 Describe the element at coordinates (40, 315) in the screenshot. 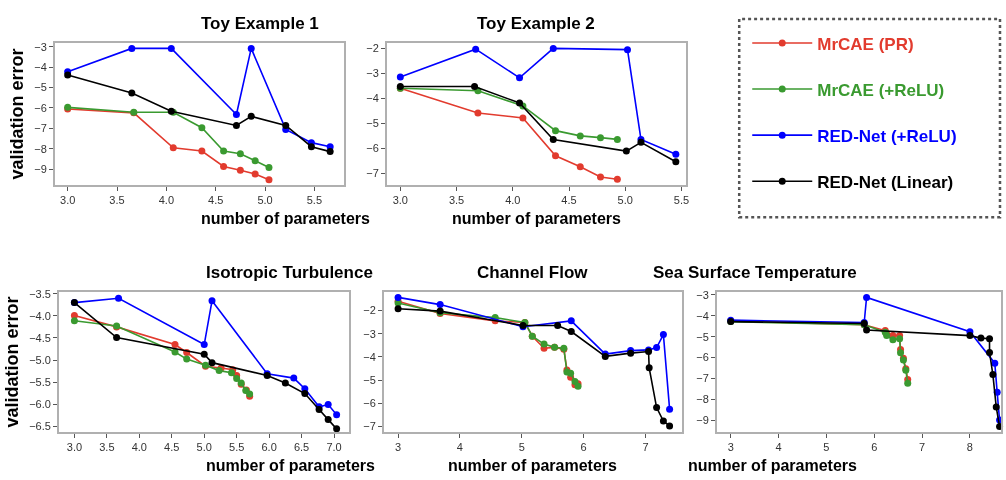

I see `y-tick-label: −4.0` at that location.